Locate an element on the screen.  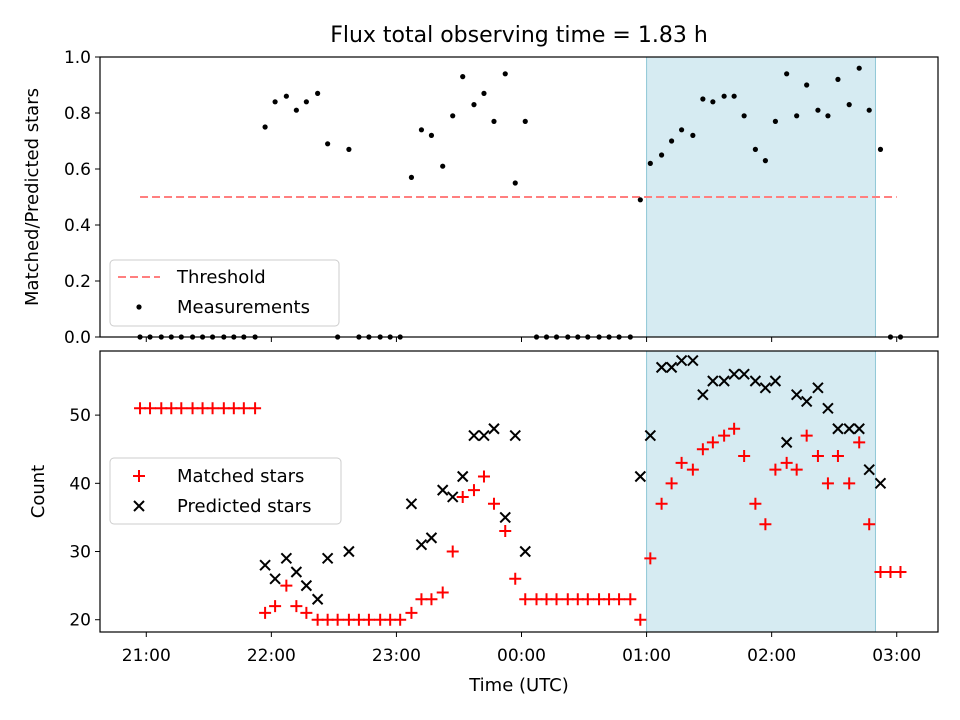
top-y-ticks: 0.0 0.2 0.4 0.6 0.8 1.0 is located at coordinates (82, 198).